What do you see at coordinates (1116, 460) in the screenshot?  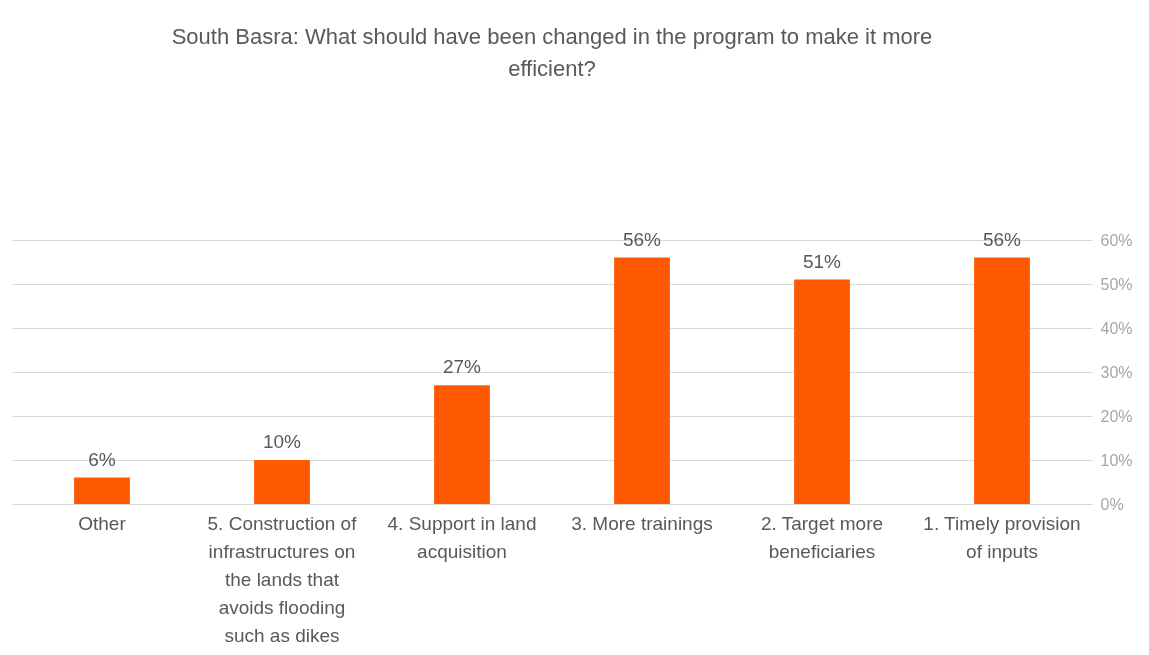 I see `y-tick-label: 10%` at bounding box center [1116, 460].